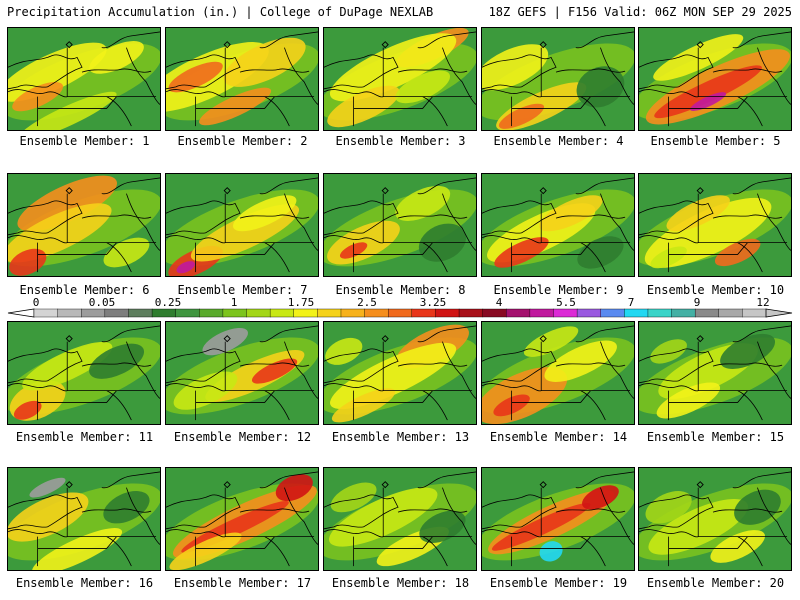 The image size is (800, 600). What do you see at coordinates (763, 302) in the screenshot?
I see `scale-tick-label: 12` at bounding box center [763, 302].